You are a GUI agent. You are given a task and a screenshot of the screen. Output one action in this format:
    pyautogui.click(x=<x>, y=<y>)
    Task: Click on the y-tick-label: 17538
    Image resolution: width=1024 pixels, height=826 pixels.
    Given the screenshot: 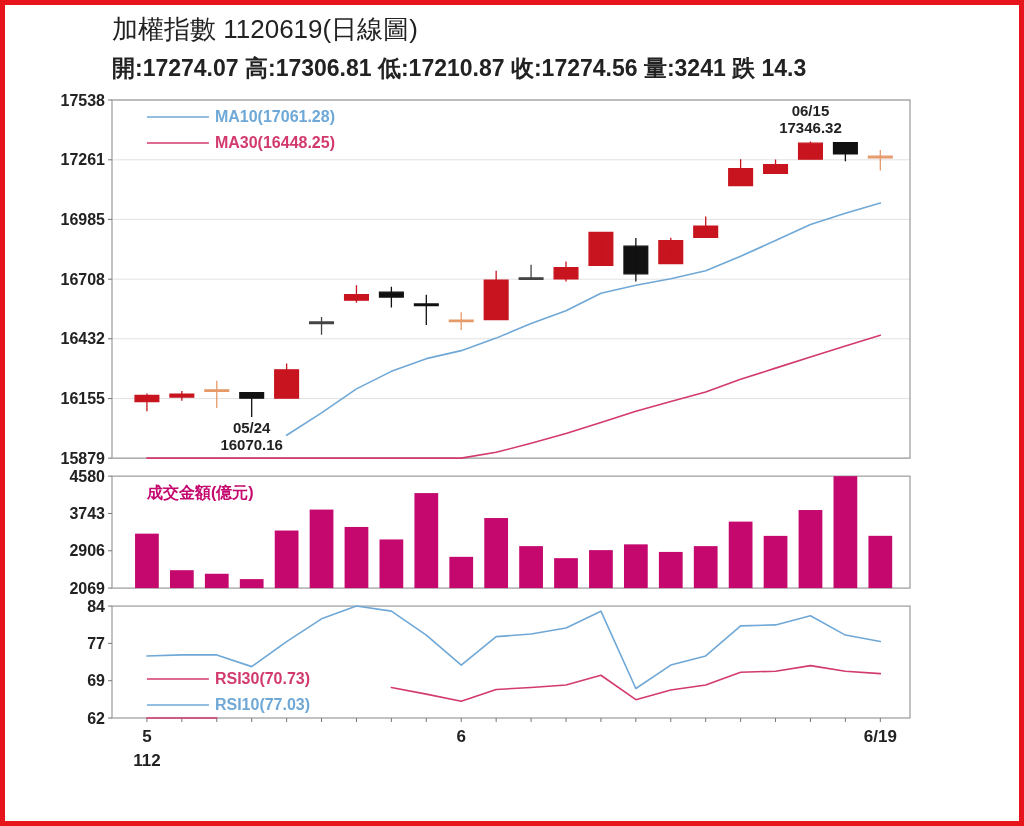 What is the action you would take?
    pyautogui.click(x=83, y=100)
    